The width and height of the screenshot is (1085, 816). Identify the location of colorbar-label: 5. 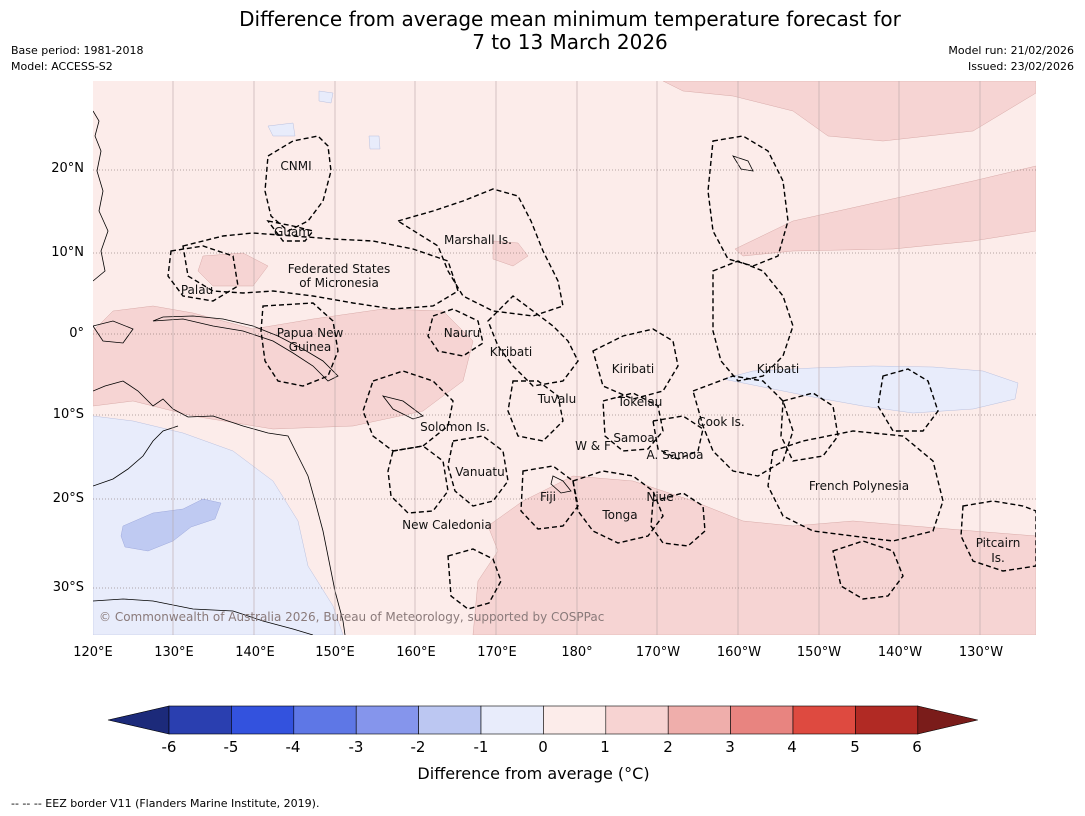
(855, 747).